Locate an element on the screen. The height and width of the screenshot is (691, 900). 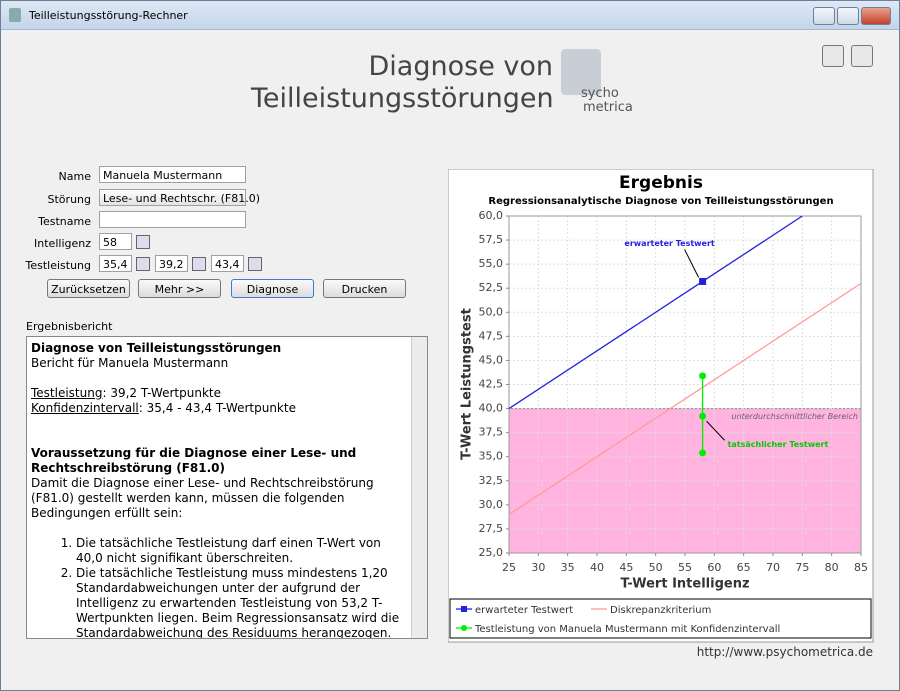
diagnose-button: Diagnose is located at coordinates (272, 288).